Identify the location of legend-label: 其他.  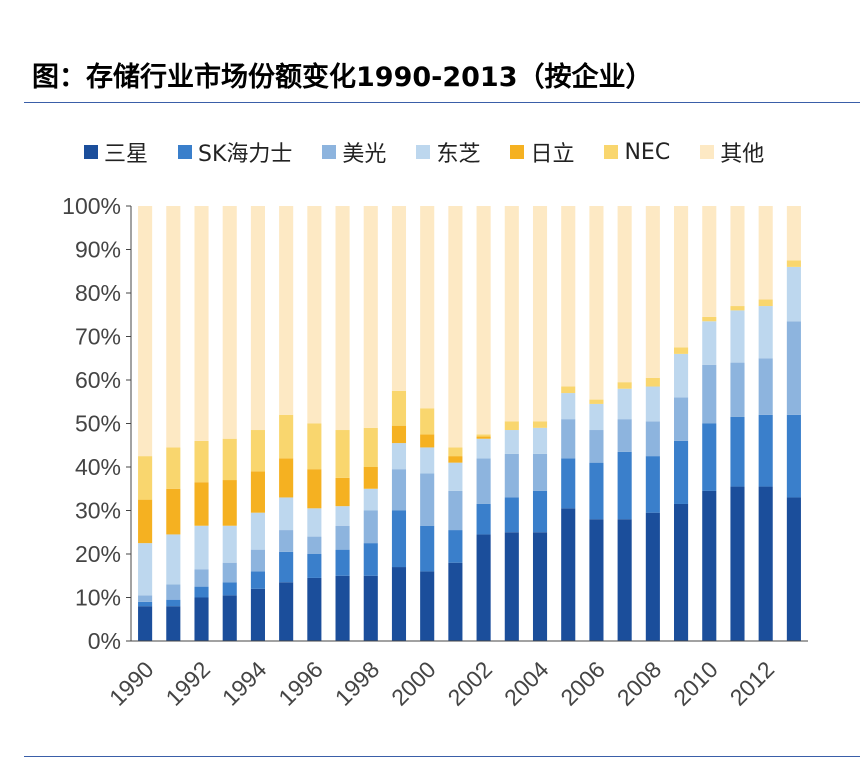
(742, 154).